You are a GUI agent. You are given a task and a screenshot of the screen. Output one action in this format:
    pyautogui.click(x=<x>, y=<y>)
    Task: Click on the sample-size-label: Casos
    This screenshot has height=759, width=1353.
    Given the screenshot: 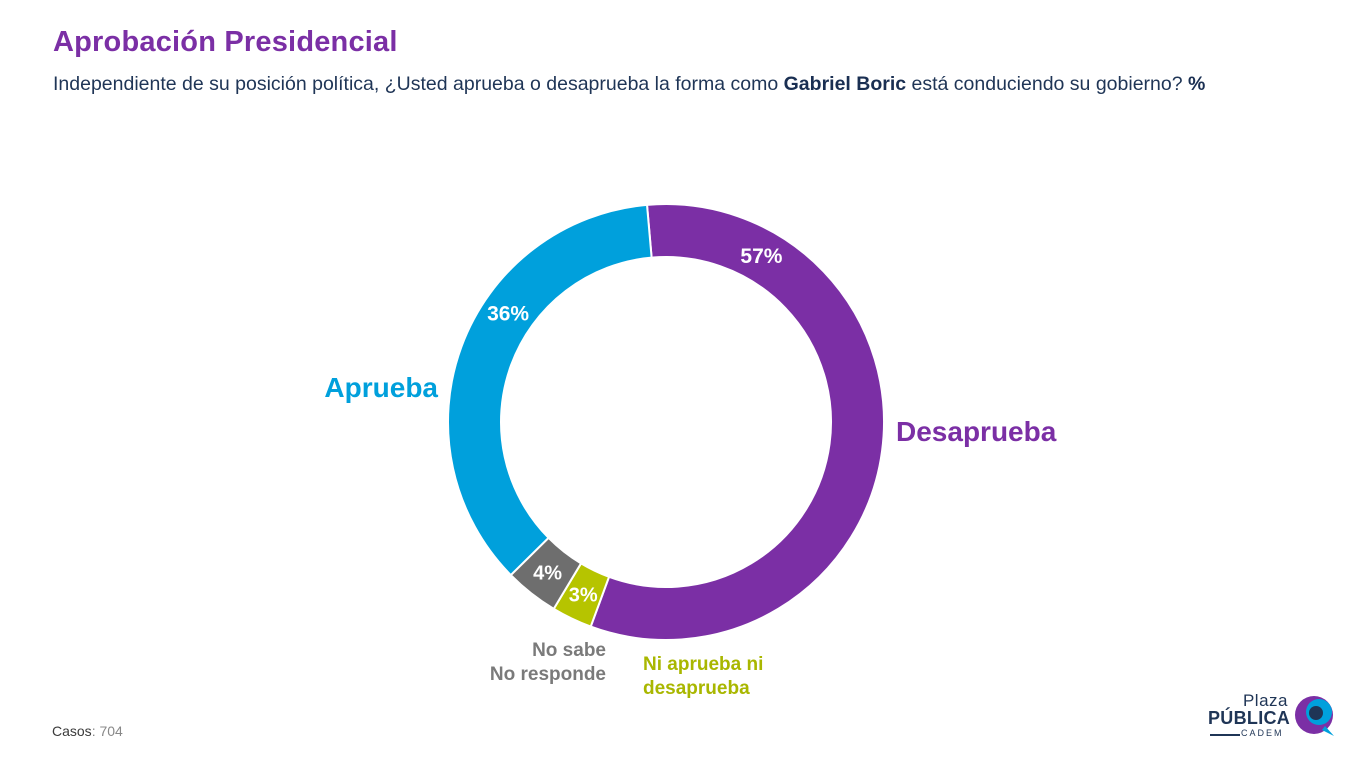 What is the action you would take?
    pyautogui.click(x=72, y=731)
    